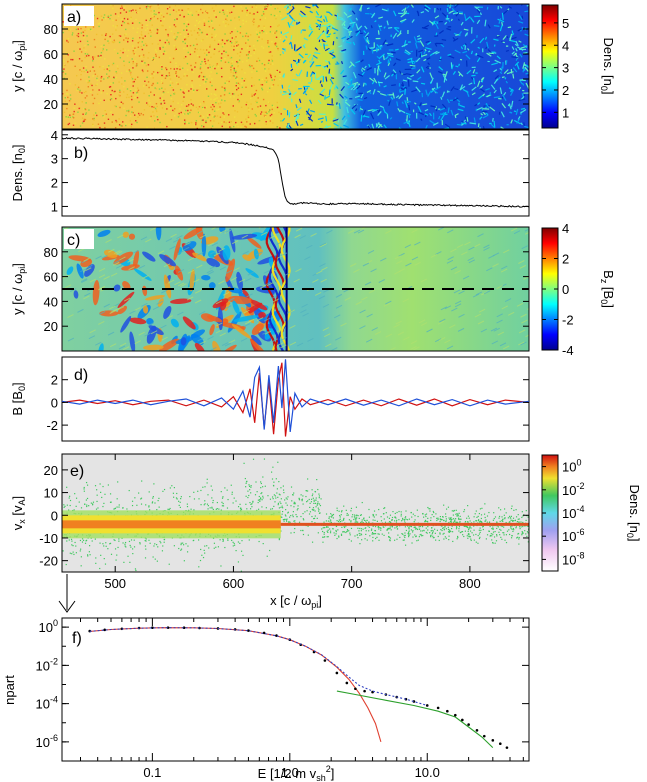 Image resolution: width=647 pixels, height=782 pixels. What do you see at coordinates (455, 715) in the screenshot?
I see `spectrum-point` at bounding box center [455, 715].